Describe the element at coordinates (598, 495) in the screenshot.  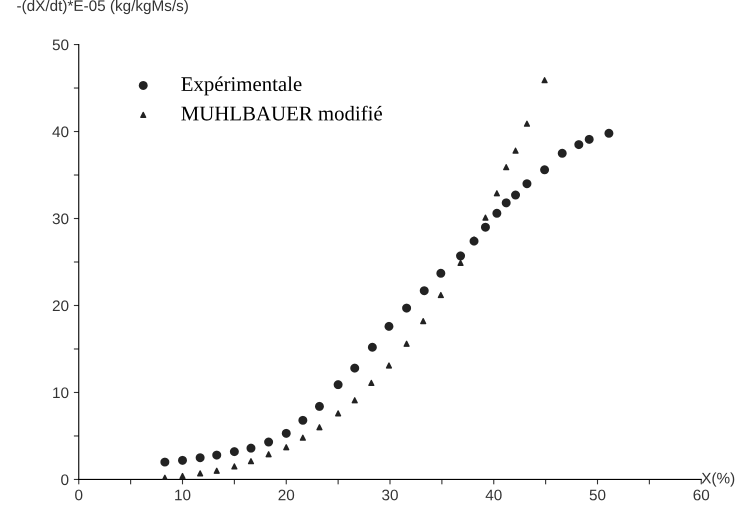
I see `x-tick-label: 50` at that location.